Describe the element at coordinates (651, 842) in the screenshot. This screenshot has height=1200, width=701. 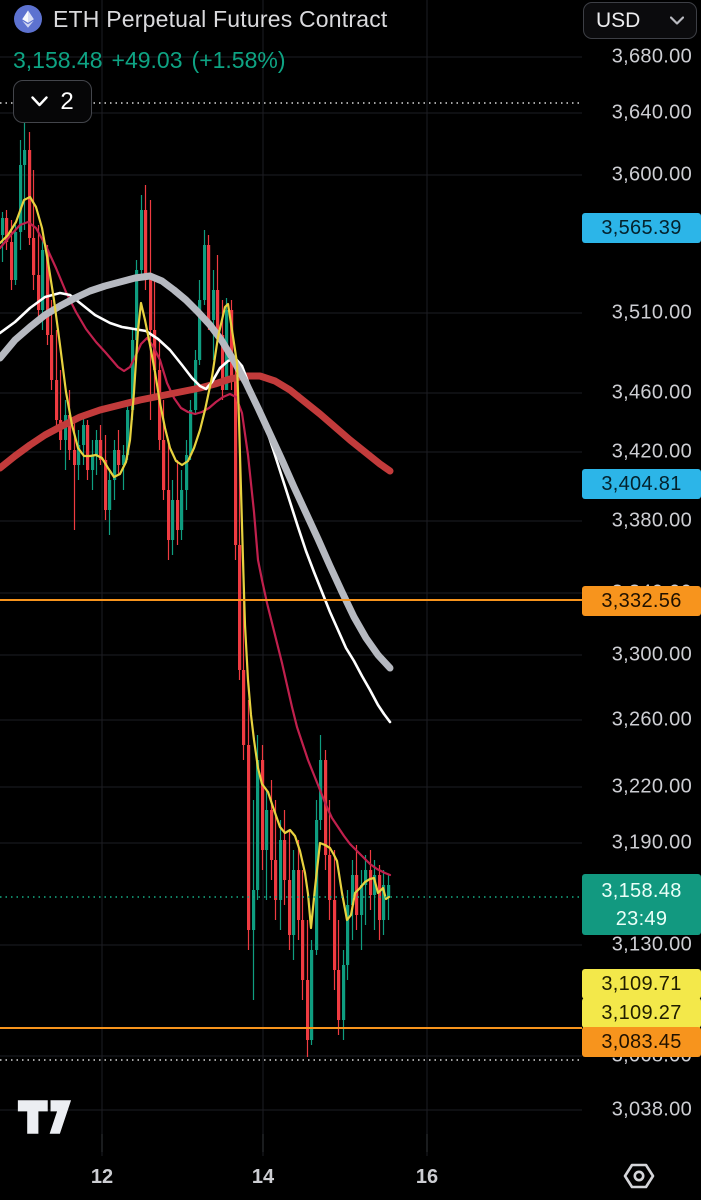
I see `price-axis-label: 3,190.00` at that location.